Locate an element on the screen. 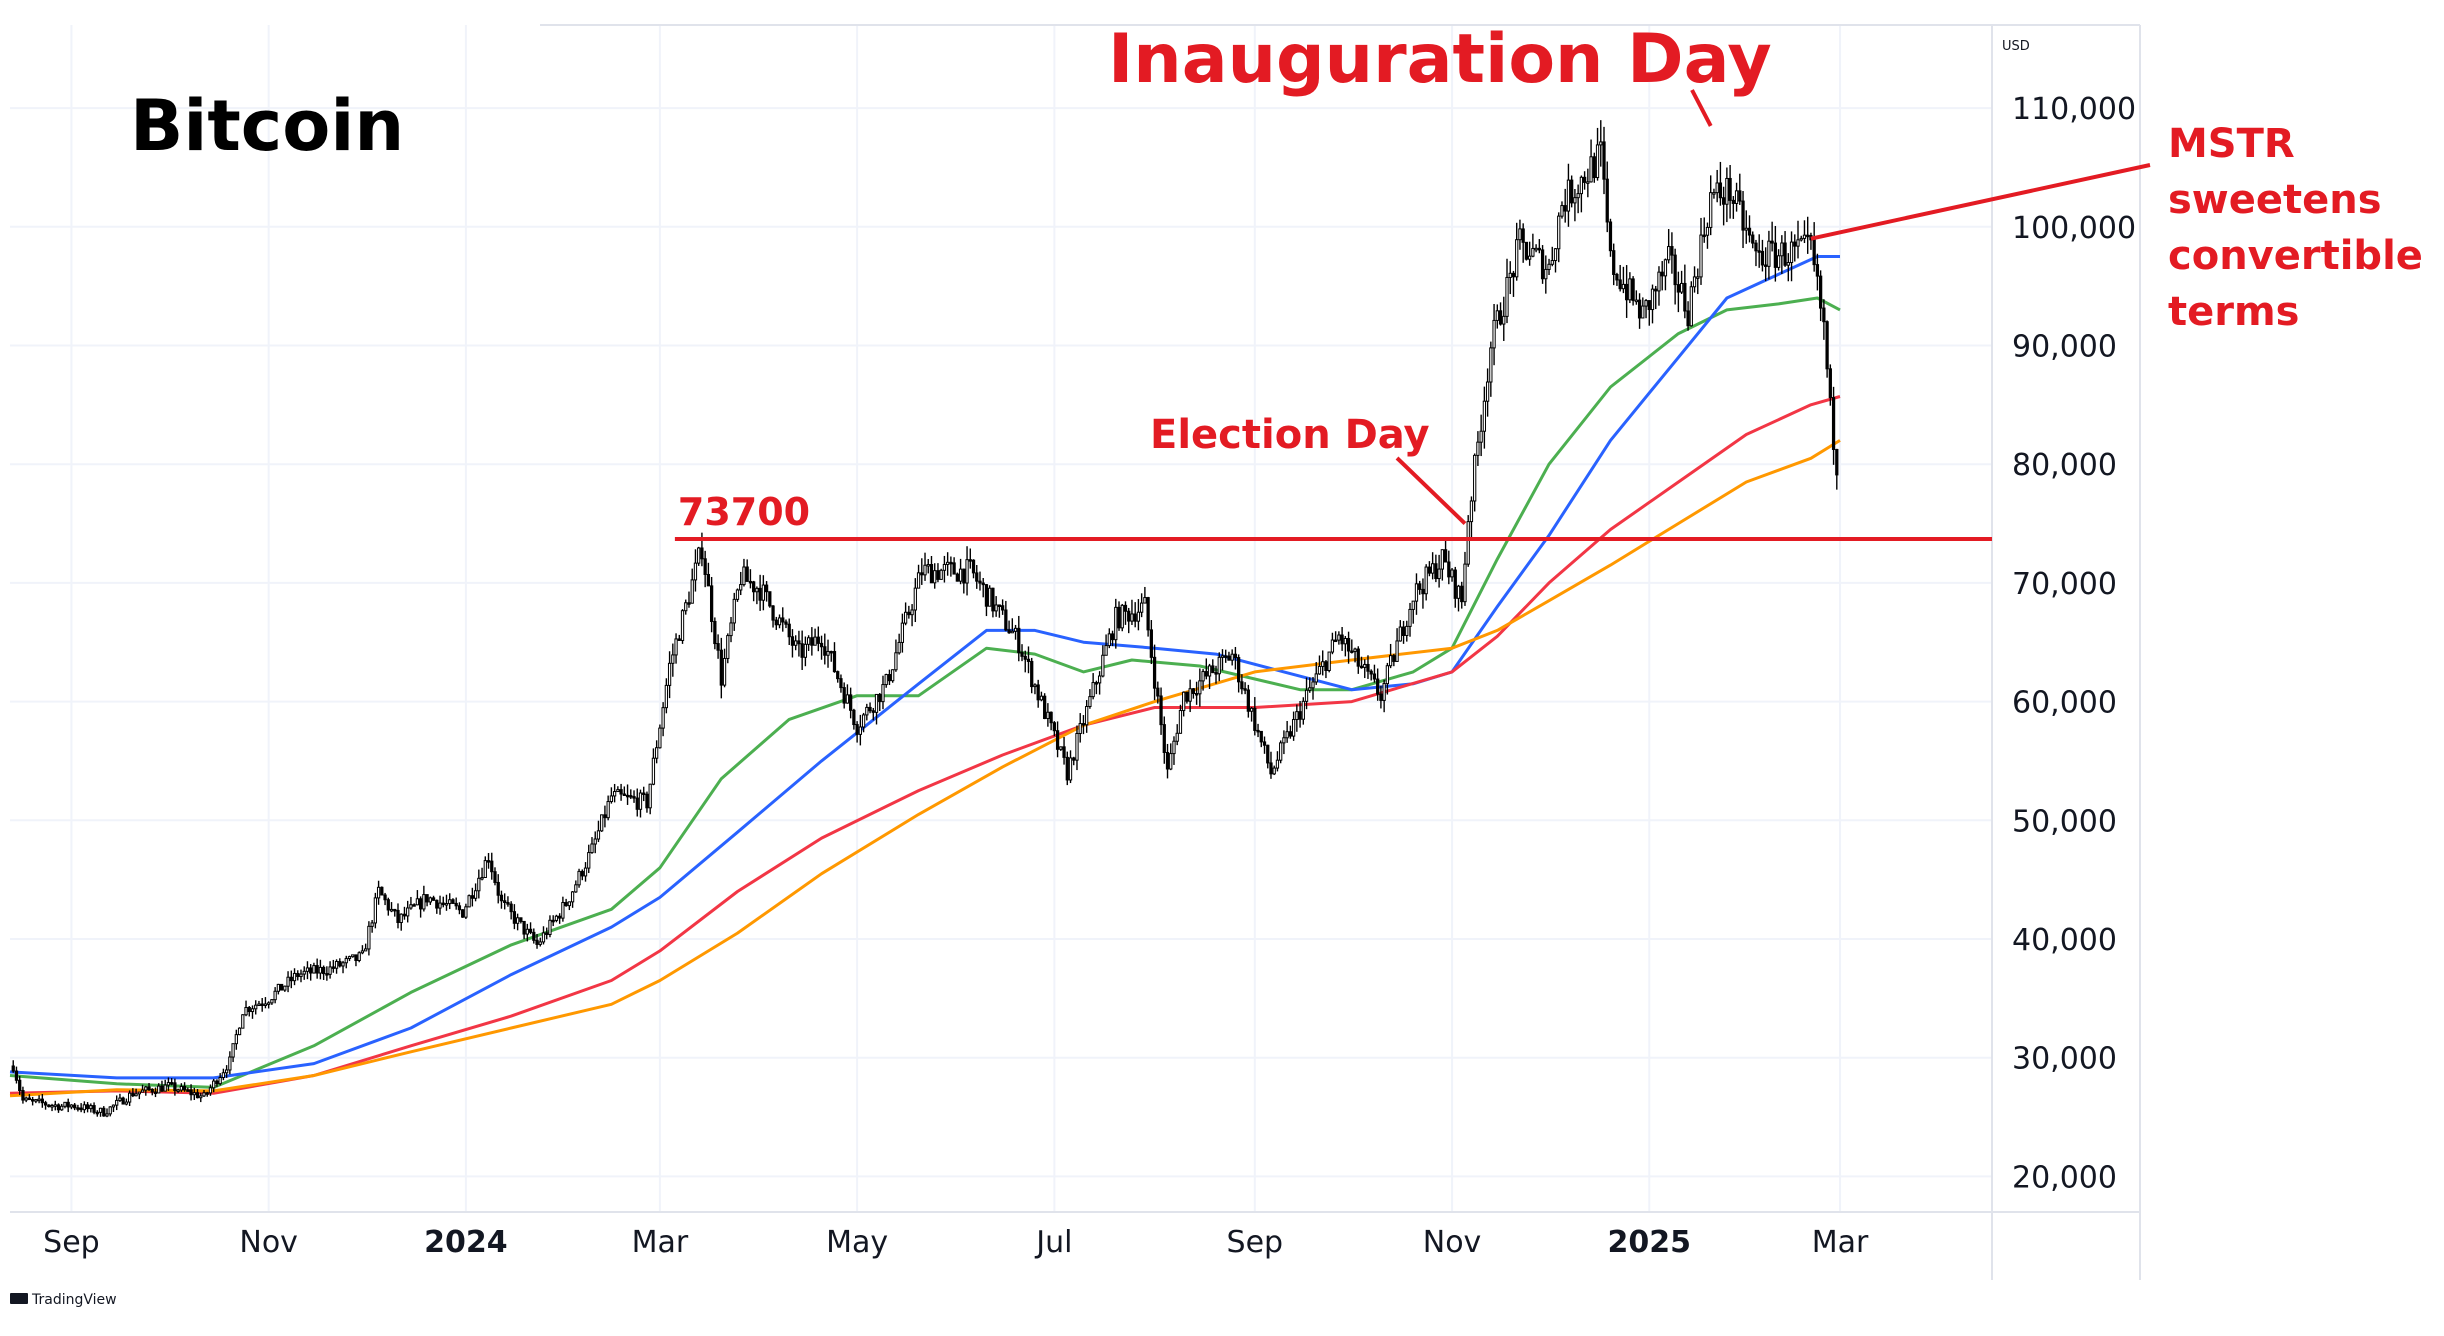 This screenshot has width=2444, height=1336. annotation-text: terms is located at coordinates (2233, 312).